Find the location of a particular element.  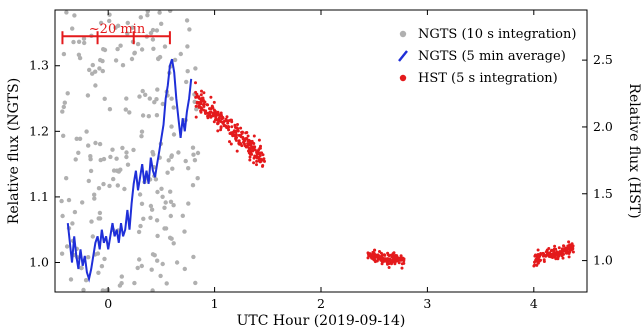

y-right-tick-label: 1.5 is located at coordinates (603, 193).